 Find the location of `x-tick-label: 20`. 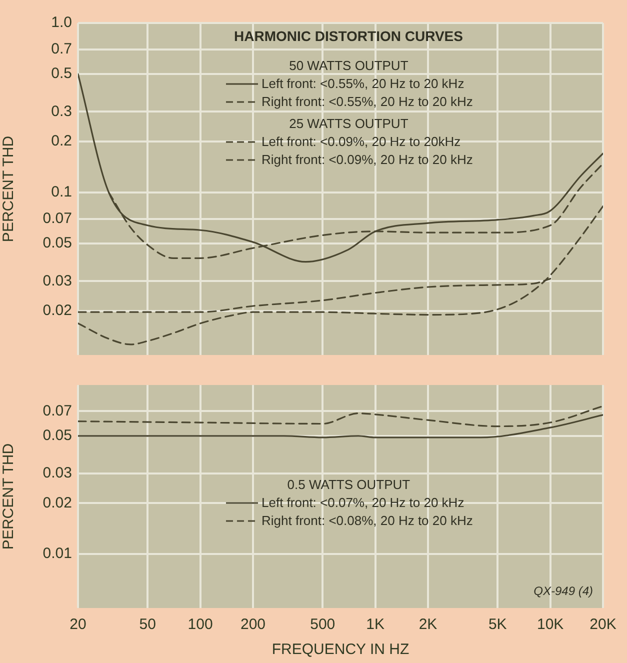

x-tick-label: 20 is located at coordinates (78, 625).